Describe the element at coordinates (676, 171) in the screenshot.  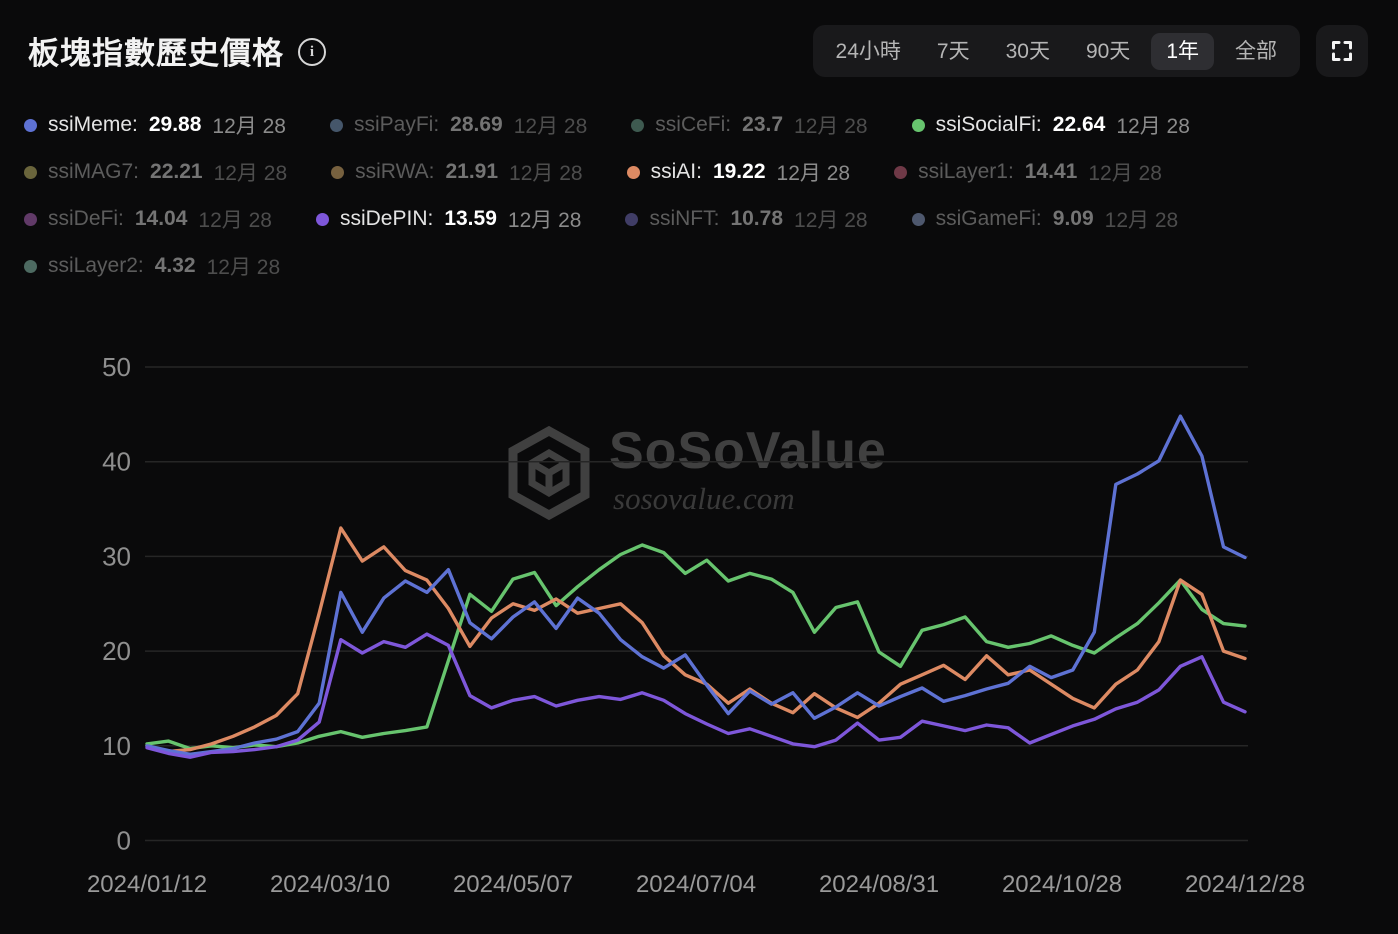
I see `legend-series-name: ssiAI:` at that location.